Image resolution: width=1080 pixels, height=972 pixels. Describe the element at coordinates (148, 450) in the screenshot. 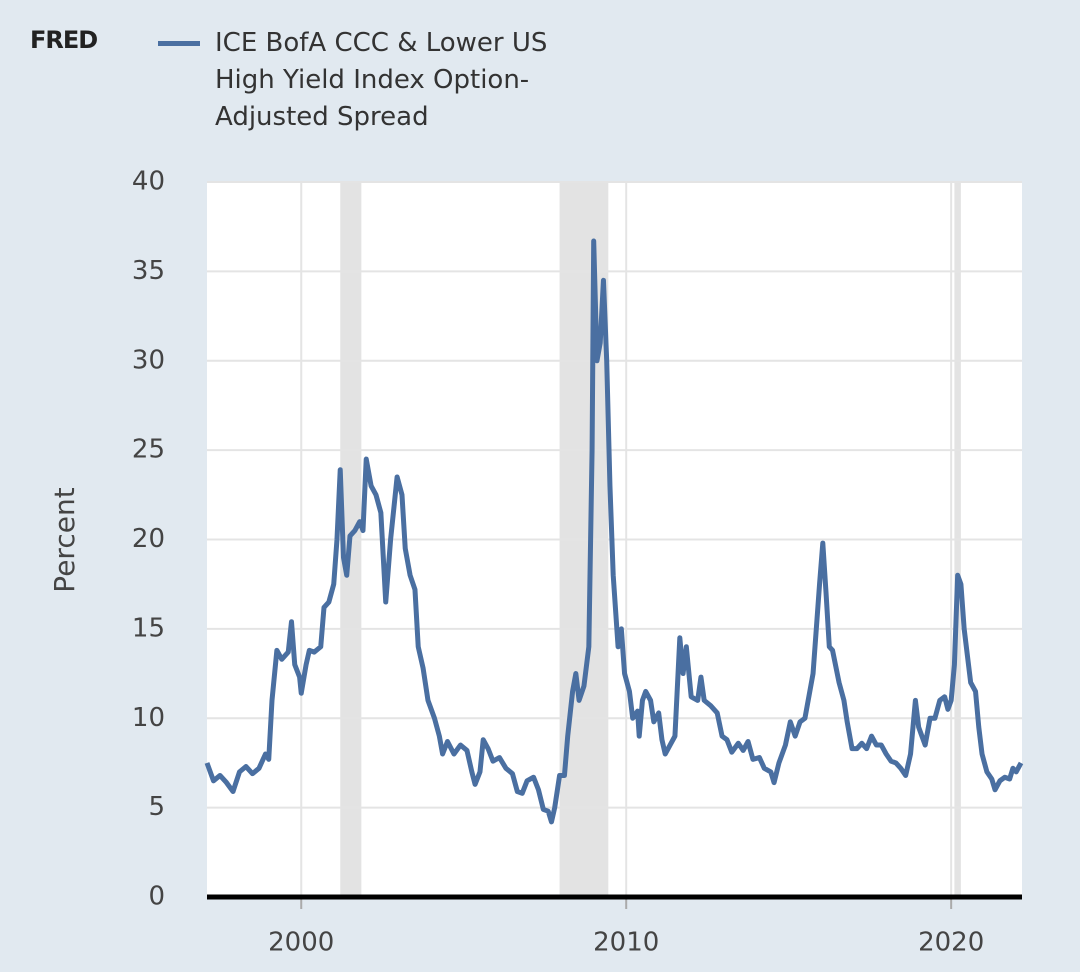

I see `y-tick-label: 25` at that location.